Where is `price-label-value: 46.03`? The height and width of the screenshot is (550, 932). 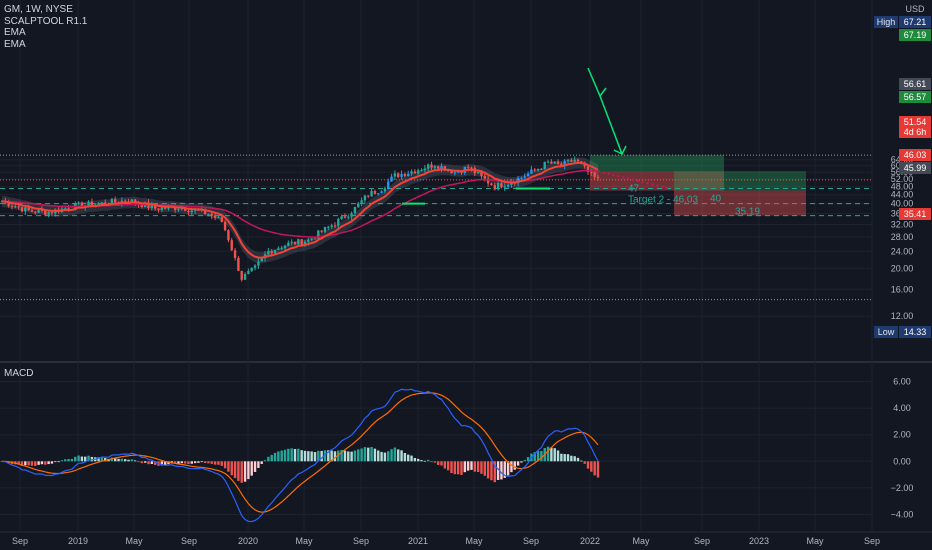 price-label-value: 46.03 is located at coordinates (915, 155).